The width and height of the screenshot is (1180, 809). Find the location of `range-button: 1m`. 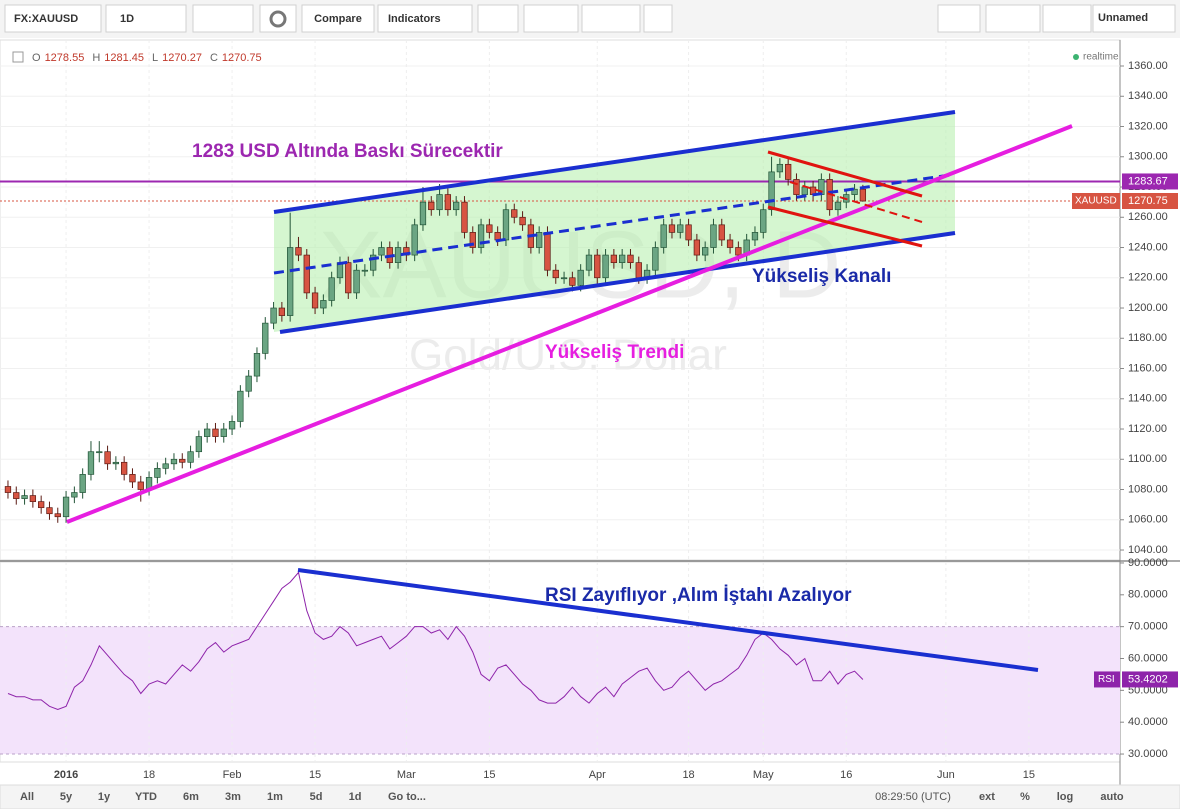

range-button: 1m is located at coordinates (275, 797).